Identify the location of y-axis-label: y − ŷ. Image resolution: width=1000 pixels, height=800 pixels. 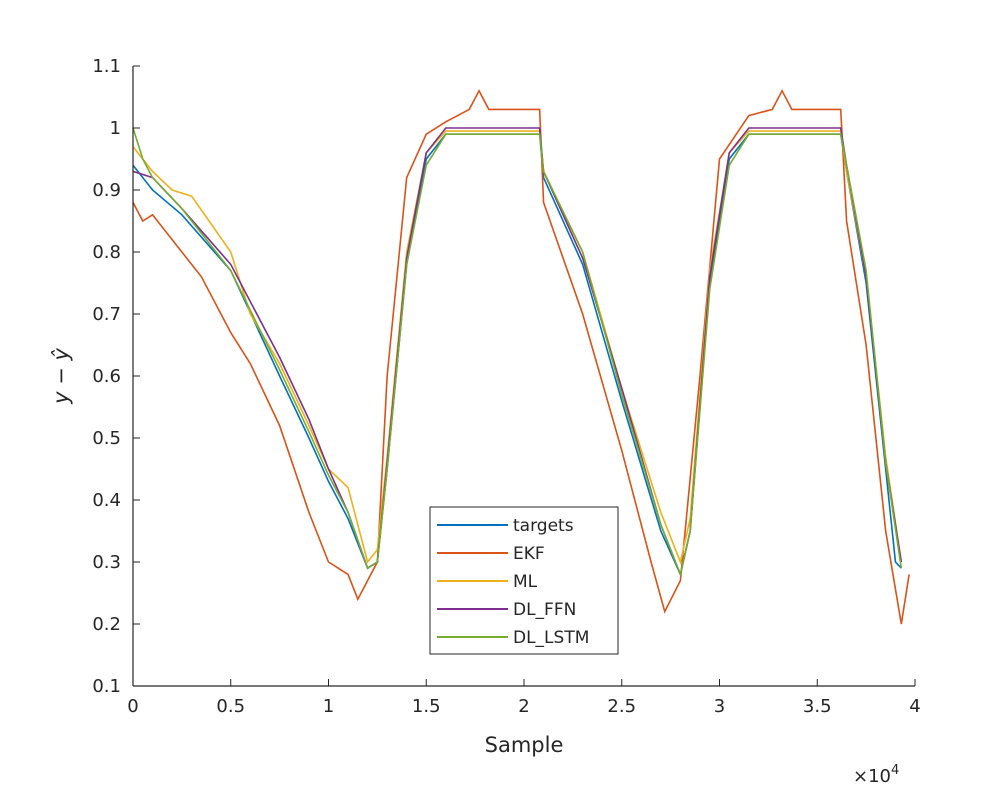
(61, 376).